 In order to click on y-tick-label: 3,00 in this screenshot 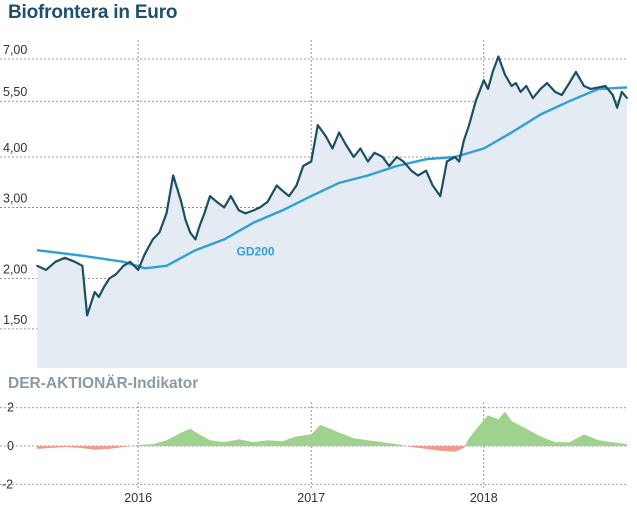, I will do `click(15, 198)`.